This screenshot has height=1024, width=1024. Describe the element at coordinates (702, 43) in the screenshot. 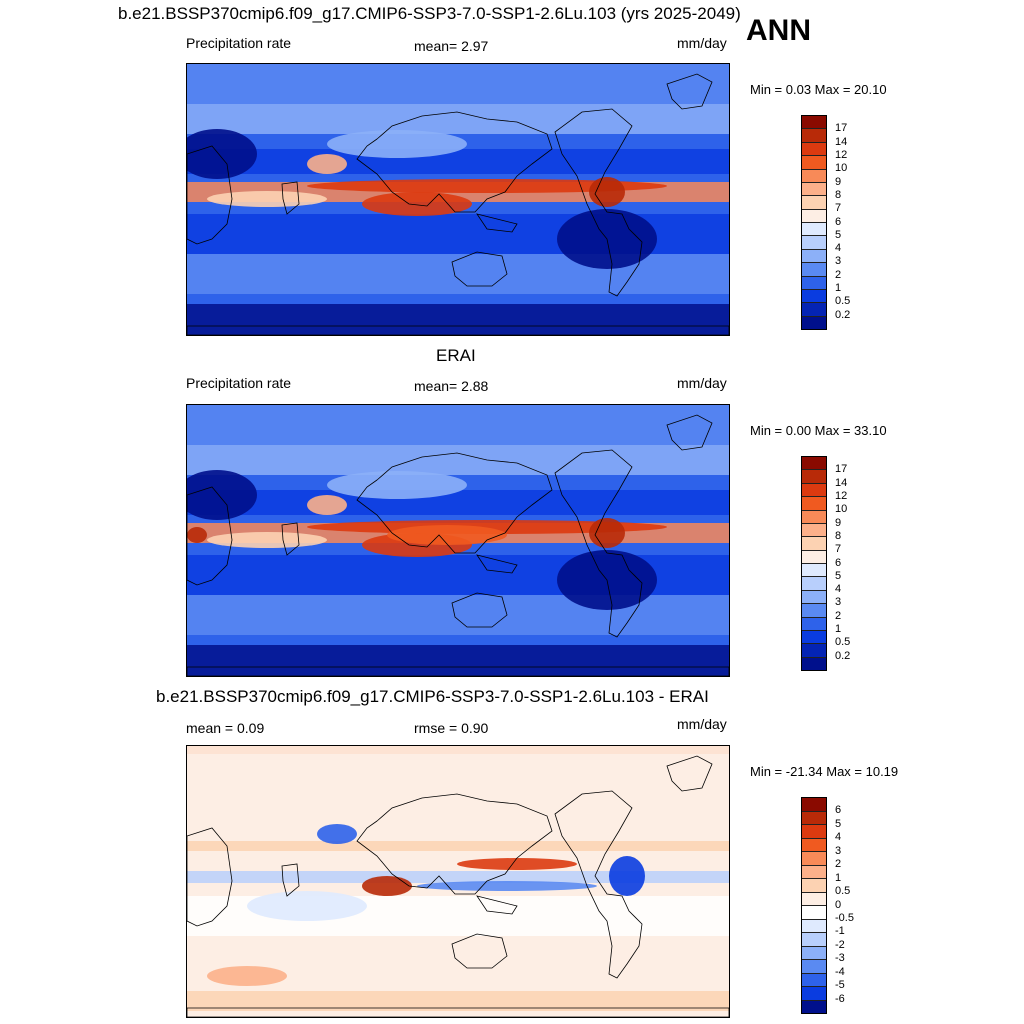

I see `panel1-units: mm/day` at that location.